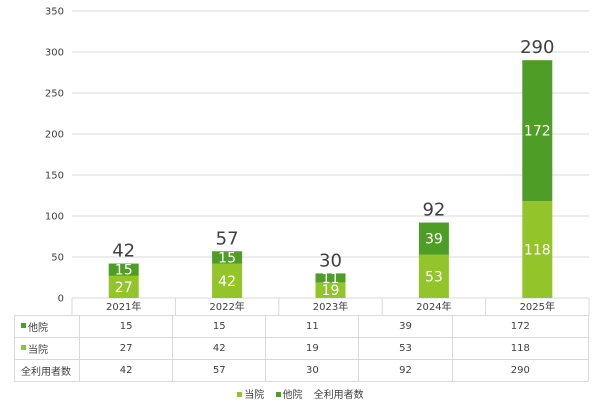 Image resolution: width=601 pixels, height=409 pixels. I want to click on y-axis: 0 50 100 150 200 250 300 350, so click(54, 156).